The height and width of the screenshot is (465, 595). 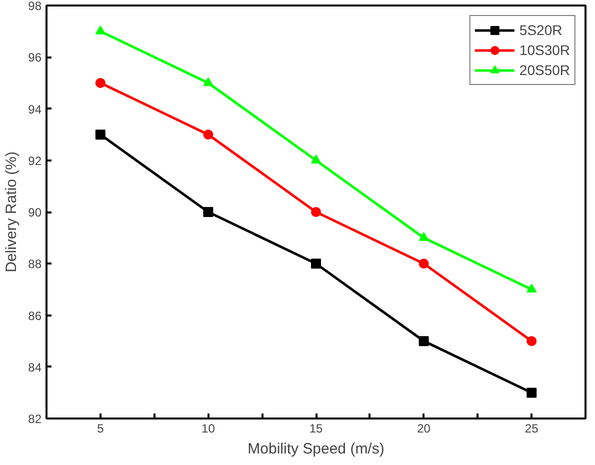 What do you see at coordinates (424, 429) in the screenshot?
I see `x-tick-label: 20` at bounding box center [424, 429].